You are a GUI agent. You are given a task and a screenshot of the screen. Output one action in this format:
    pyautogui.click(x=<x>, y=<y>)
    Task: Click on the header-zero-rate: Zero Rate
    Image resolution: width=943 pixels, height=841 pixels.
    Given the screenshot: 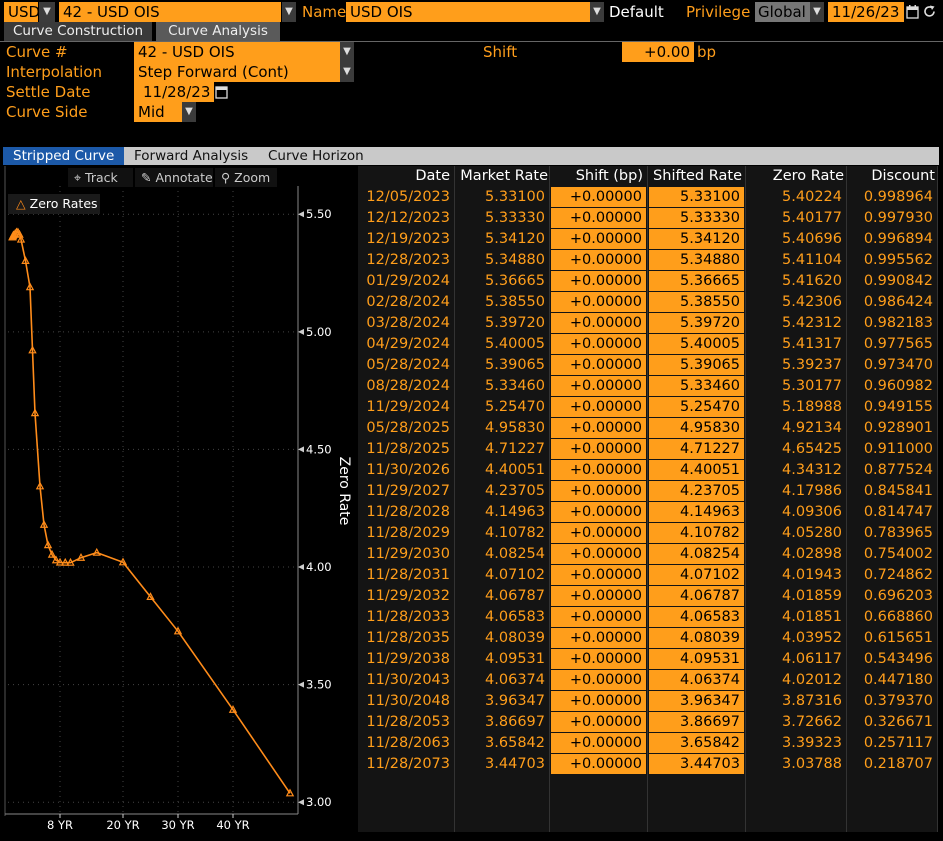 What is the action you would take?
    pyautogui.click(x=808, y=176)
    